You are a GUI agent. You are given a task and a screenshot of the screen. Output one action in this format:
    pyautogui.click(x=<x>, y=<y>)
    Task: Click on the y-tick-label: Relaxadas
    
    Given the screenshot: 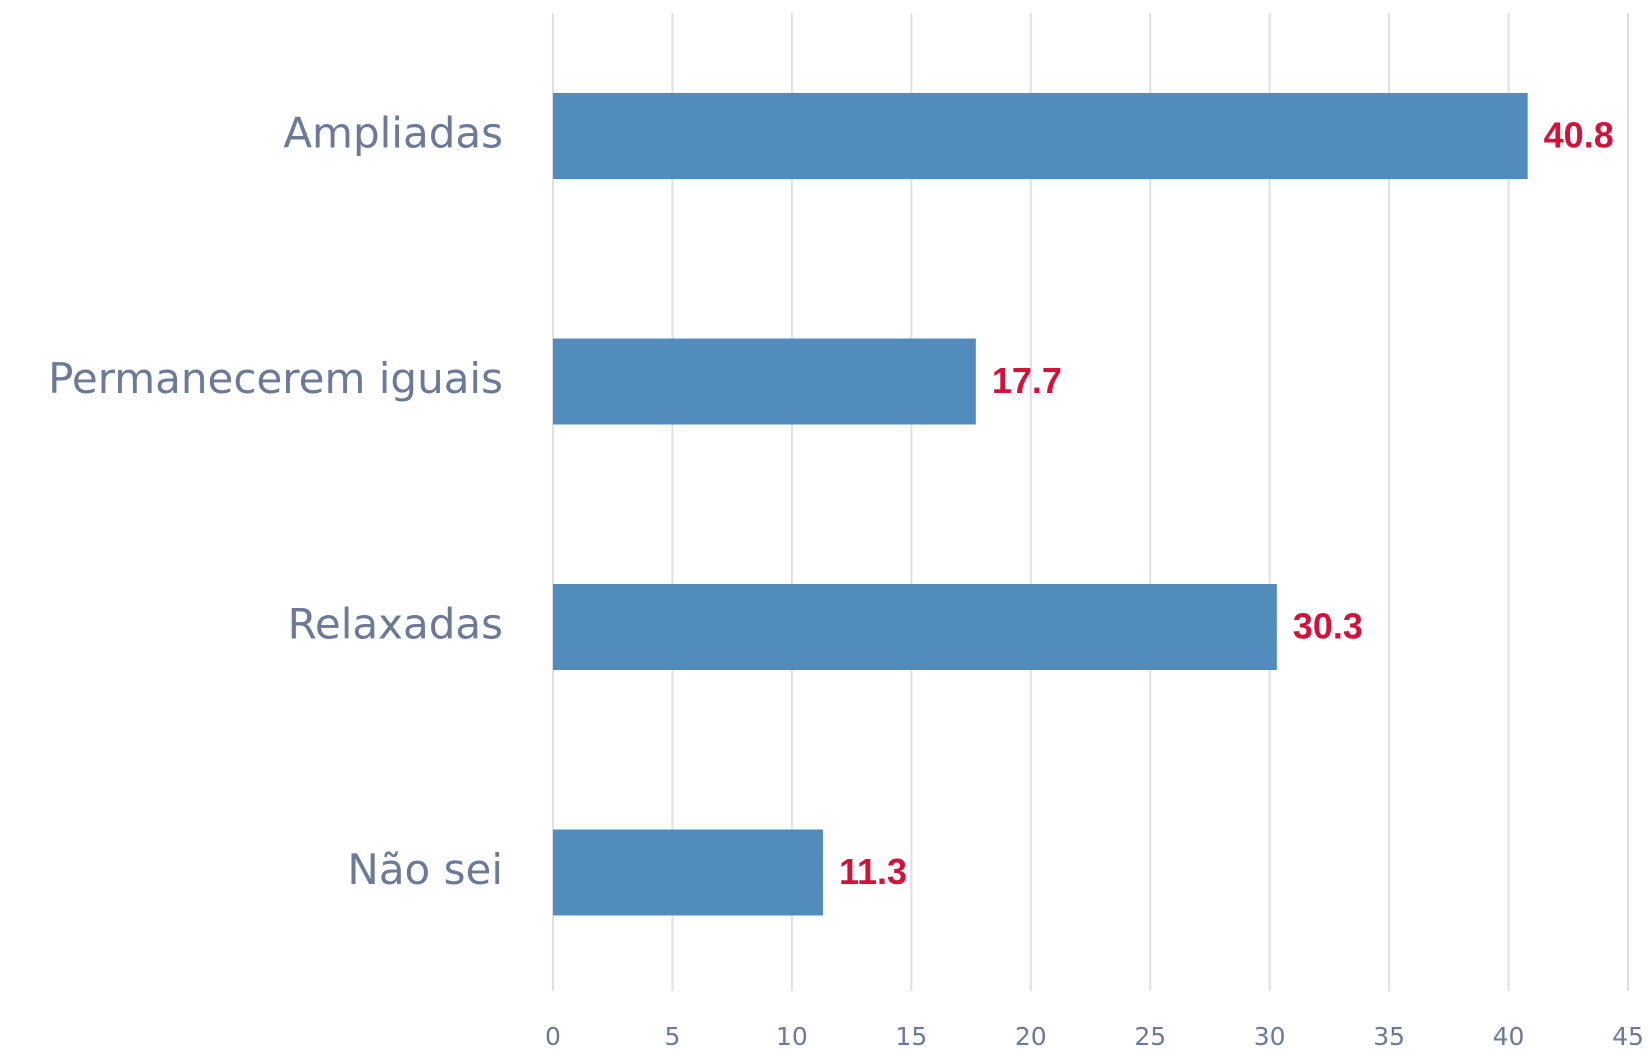 What is the action you would take?
    pyautogui.click(x=395, y=624)
    